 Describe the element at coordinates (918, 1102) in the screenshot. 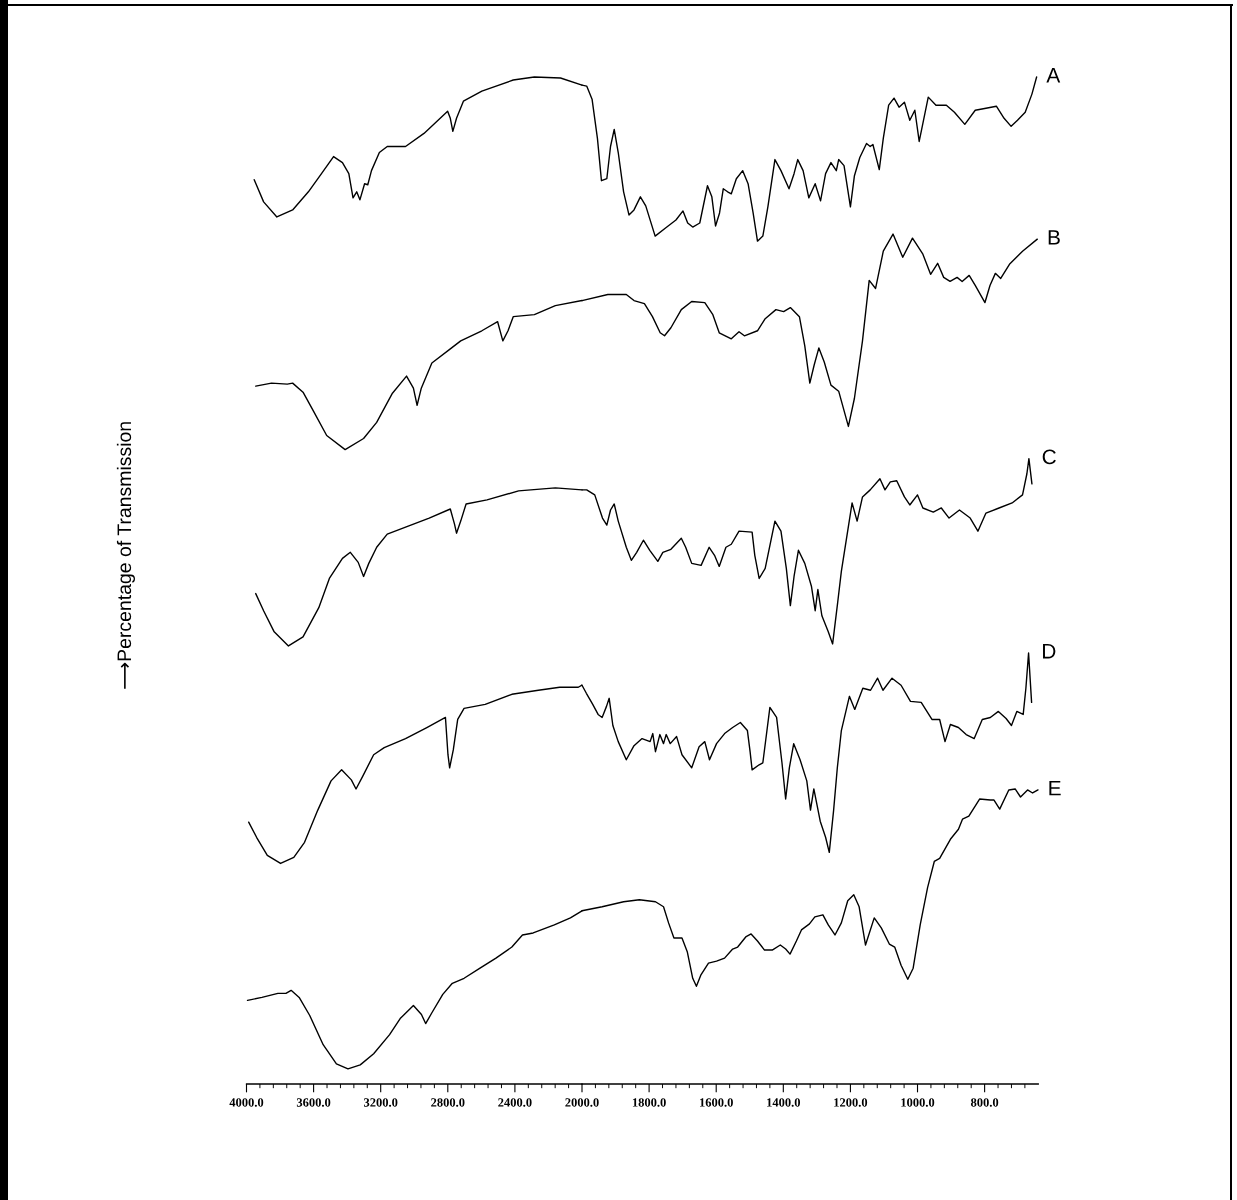

I see `x-tick-label: 1000.0` at that location.